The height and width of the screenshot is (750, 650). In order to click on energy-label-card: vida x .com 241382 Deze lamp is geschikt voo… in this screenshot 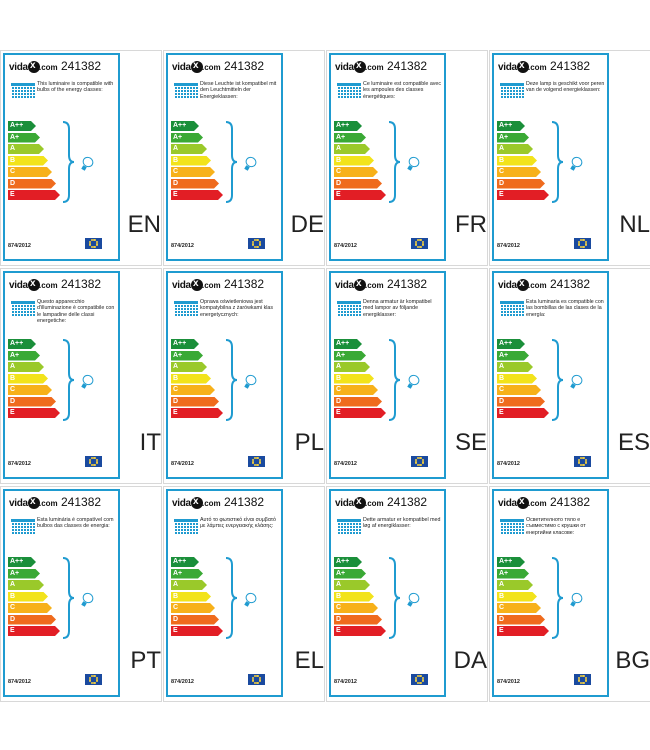, I will do `click(550, 157)`.